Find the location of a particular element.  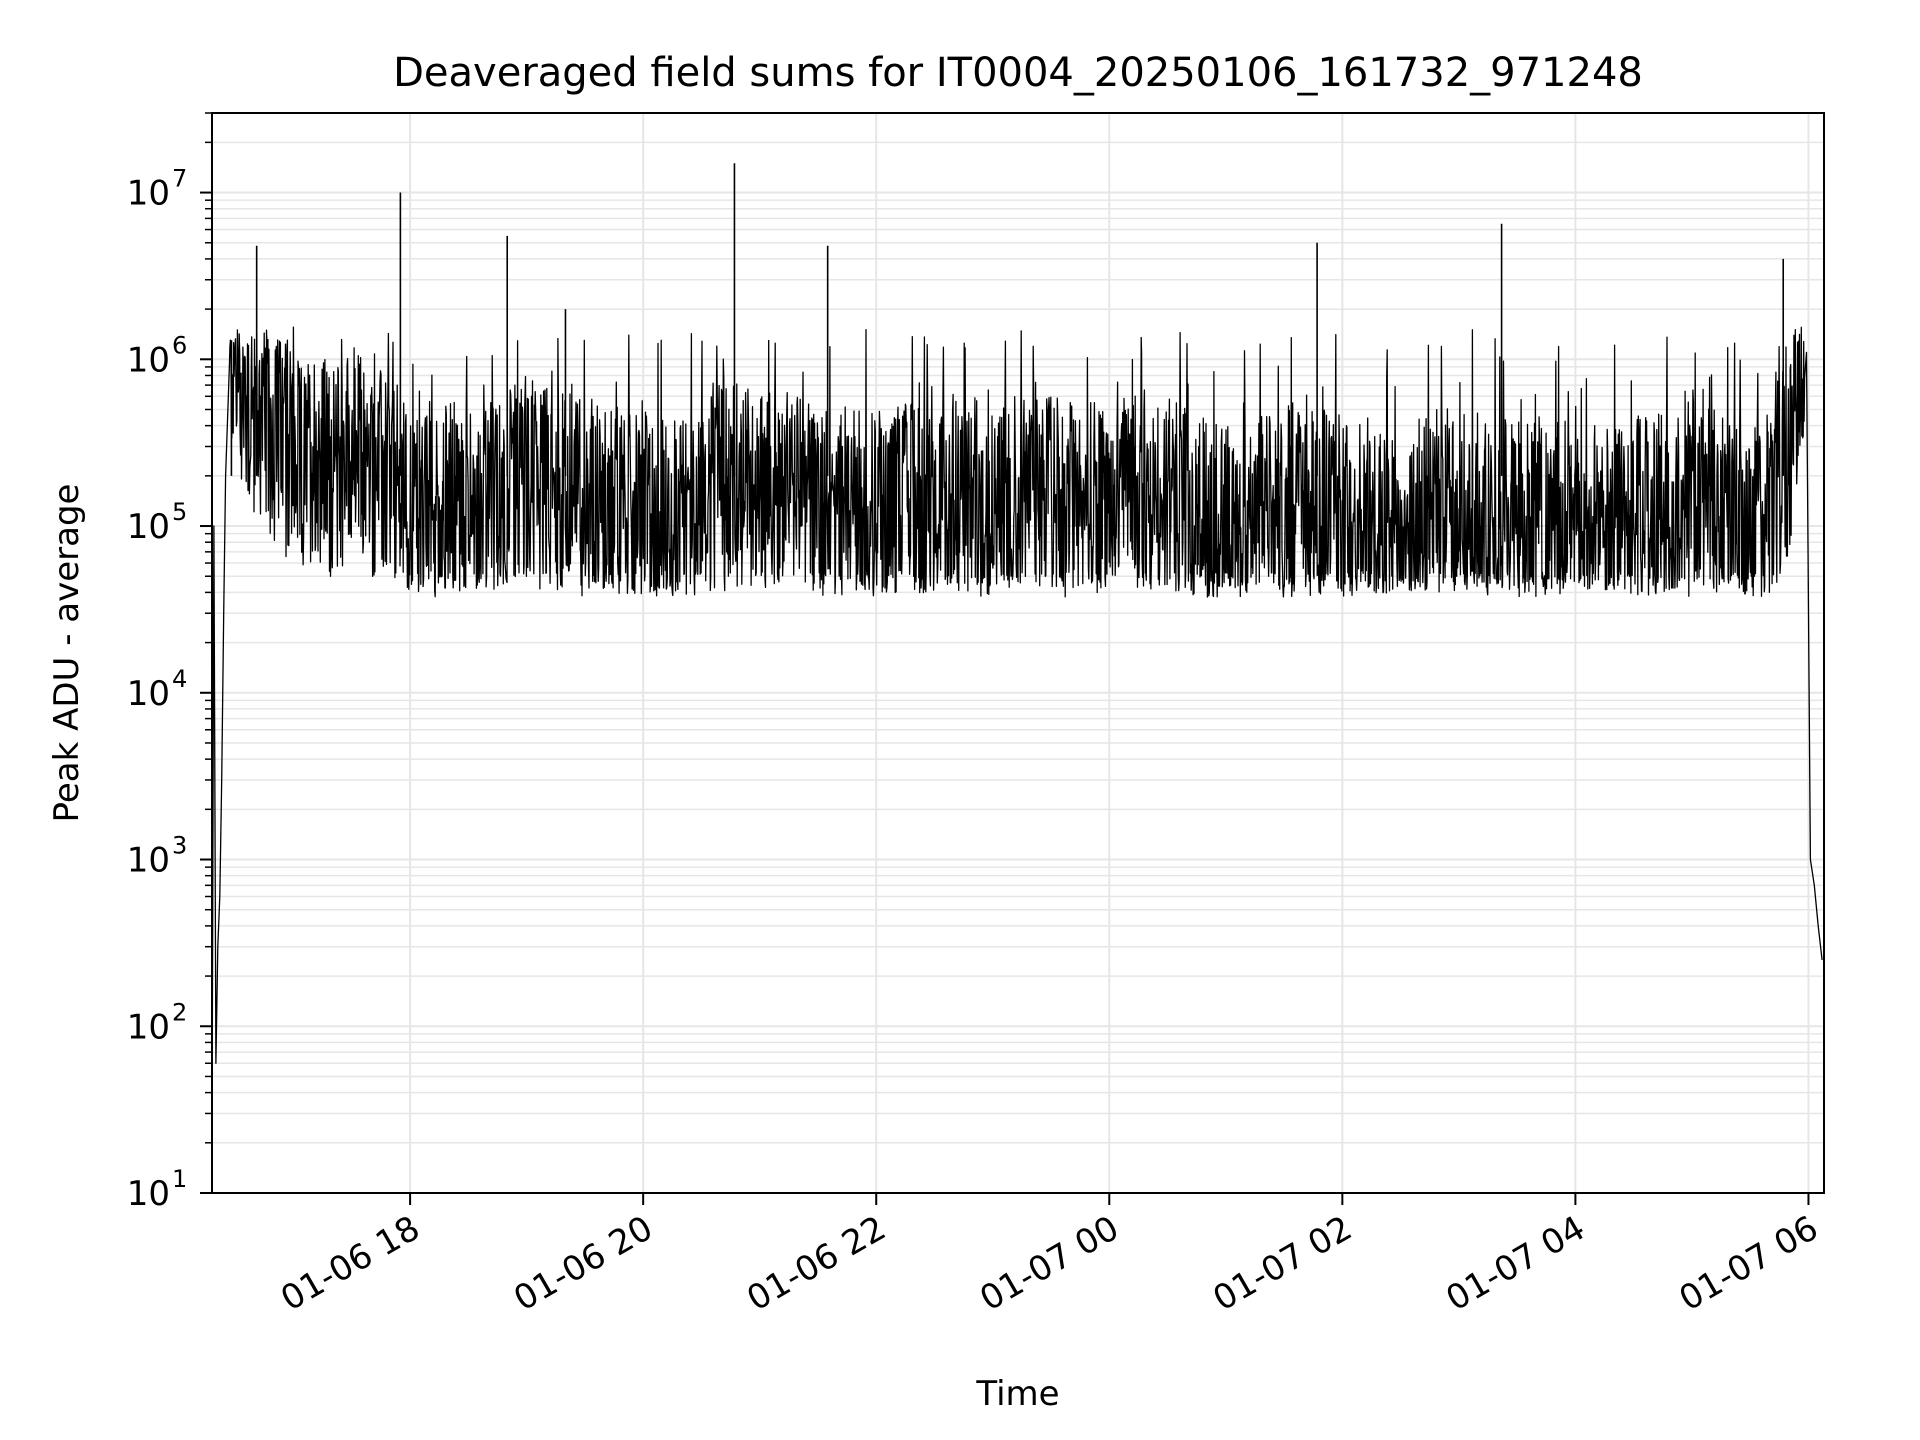

x-axis-label: Time is located at coordinates (1017, 1394).